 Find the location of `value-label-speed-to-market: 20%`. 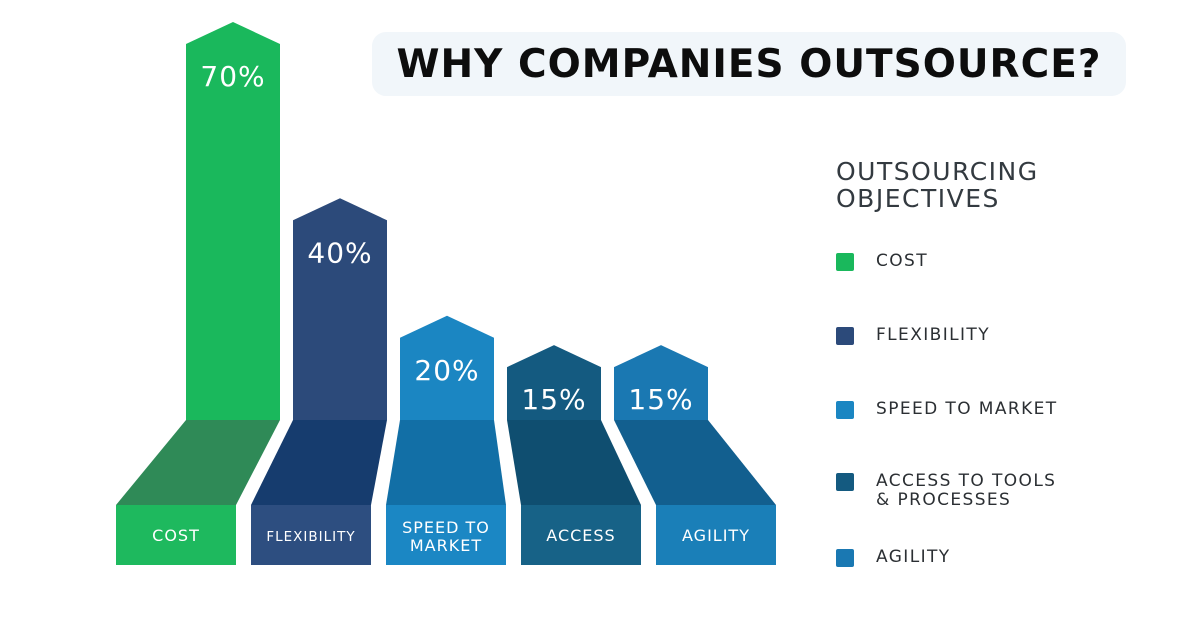

value-label-speed-to-market: 20% is located at coordinates (446, 370).